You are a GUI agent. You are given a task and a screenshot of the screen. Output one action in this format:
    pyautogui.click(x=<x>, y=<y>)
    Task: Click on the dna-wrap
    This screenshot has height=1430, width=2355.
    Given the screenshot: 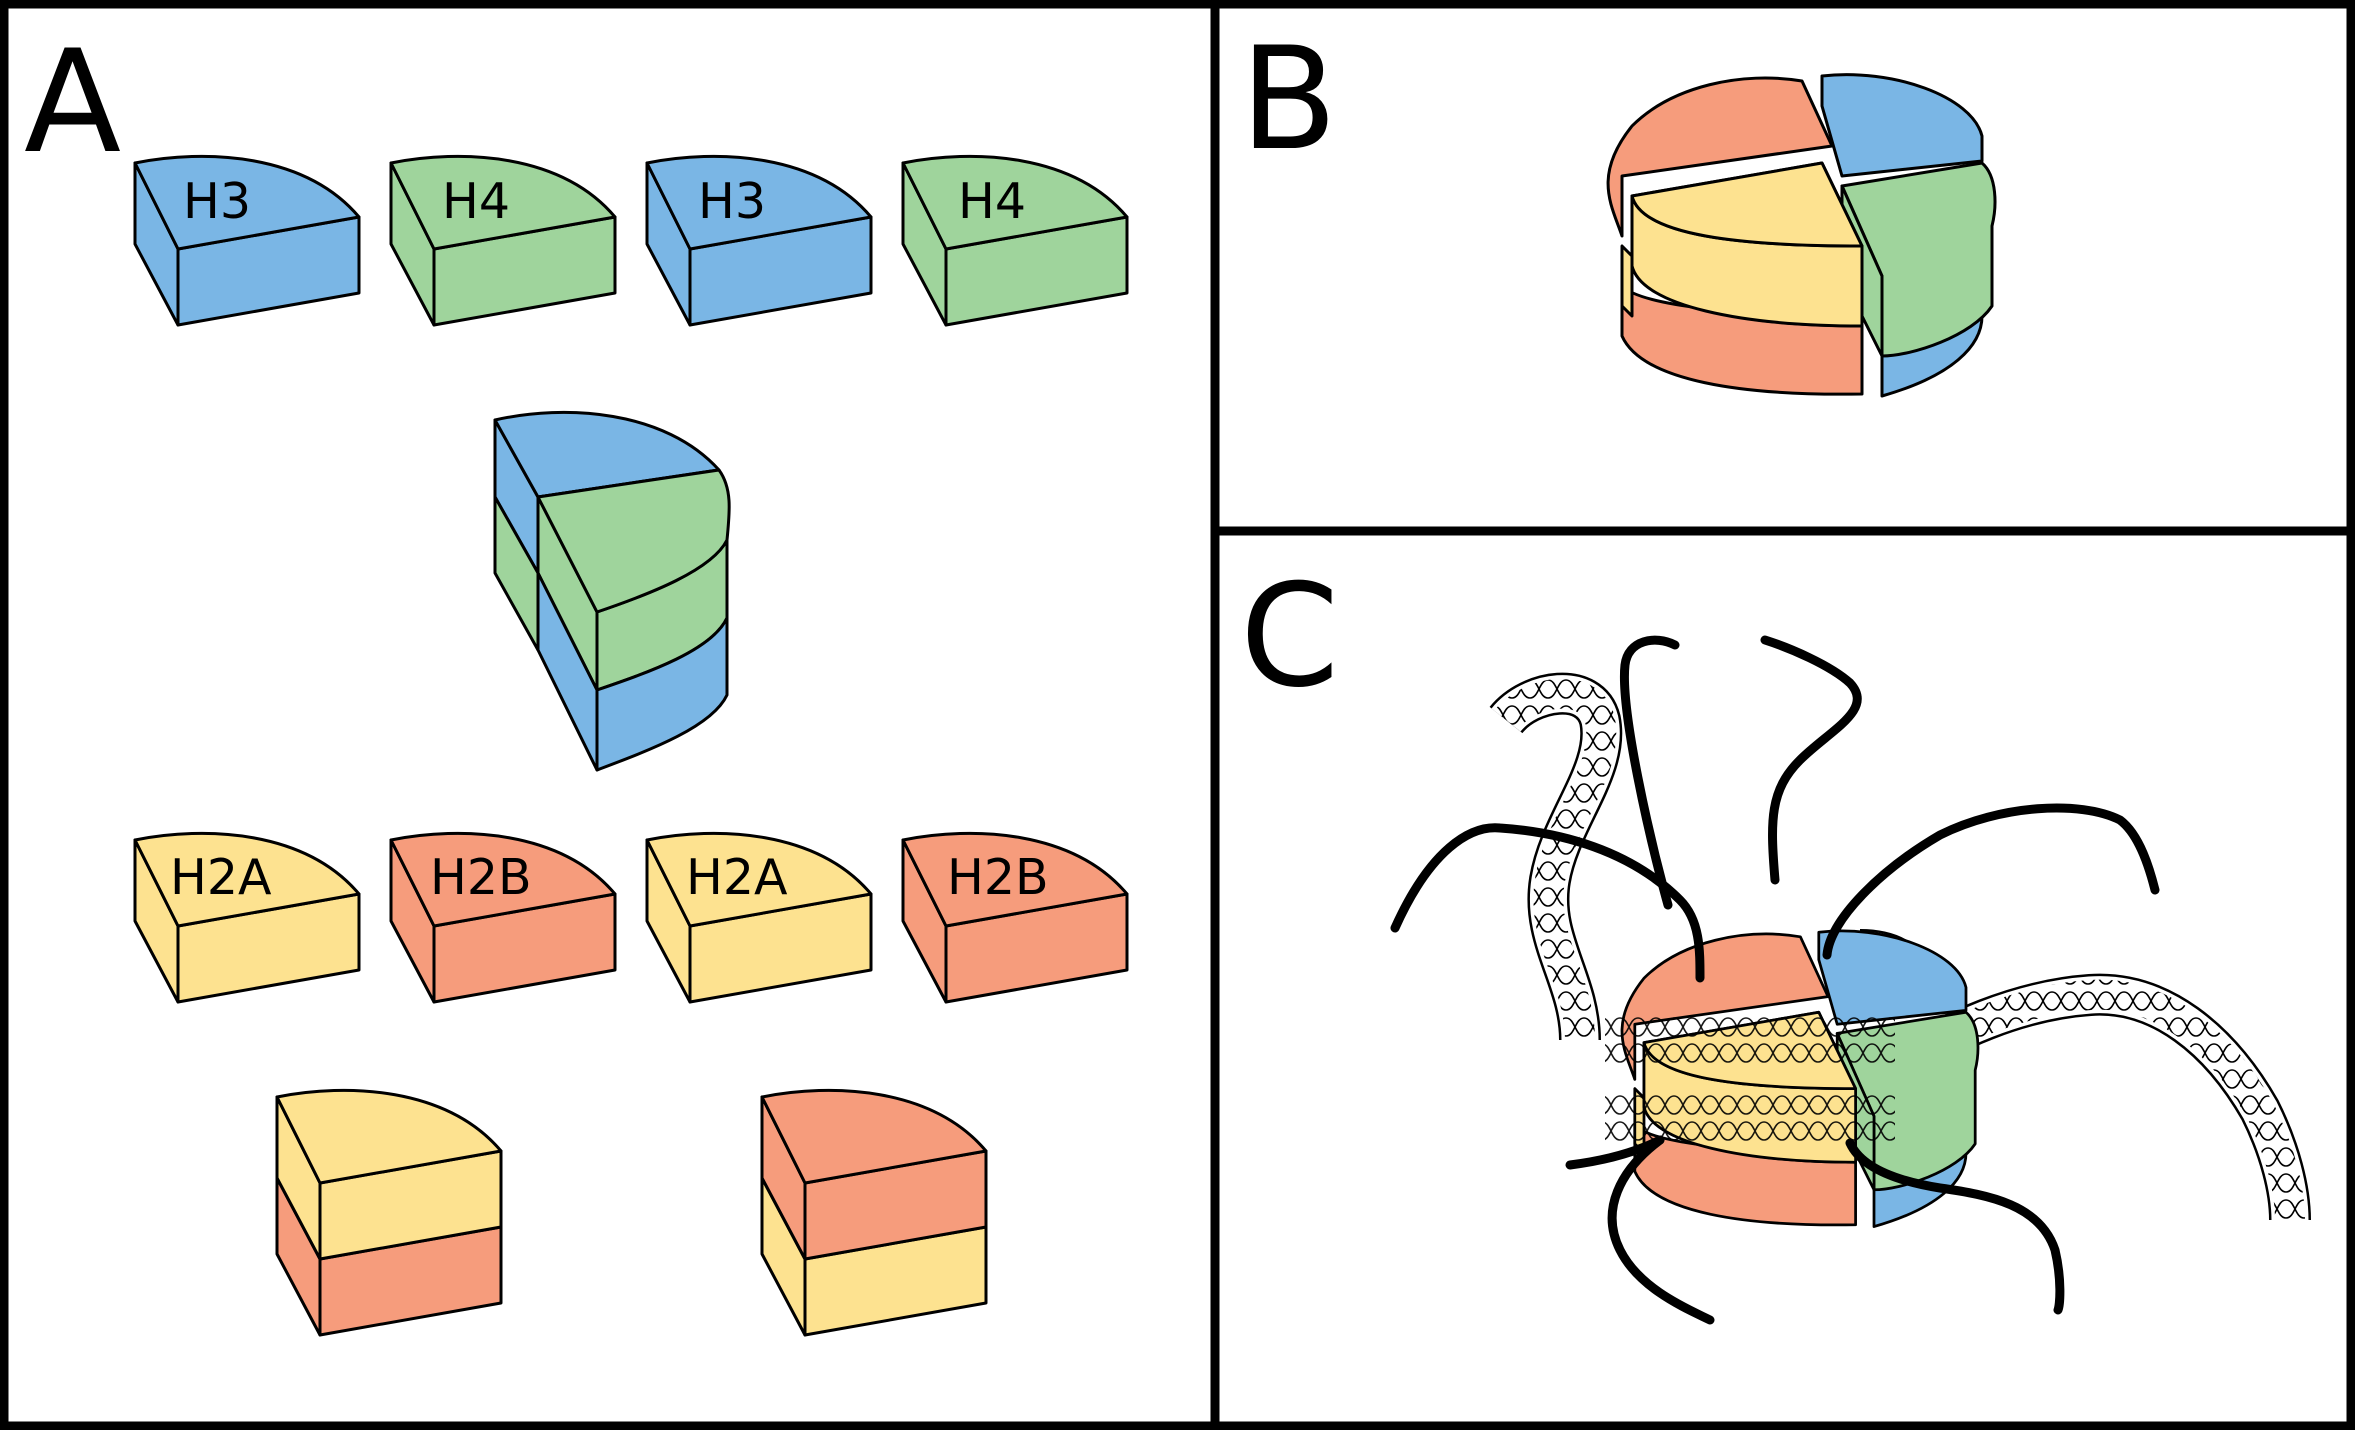 What is the action you would take?
    pyautogui.click(x=1750, y=1078)
    